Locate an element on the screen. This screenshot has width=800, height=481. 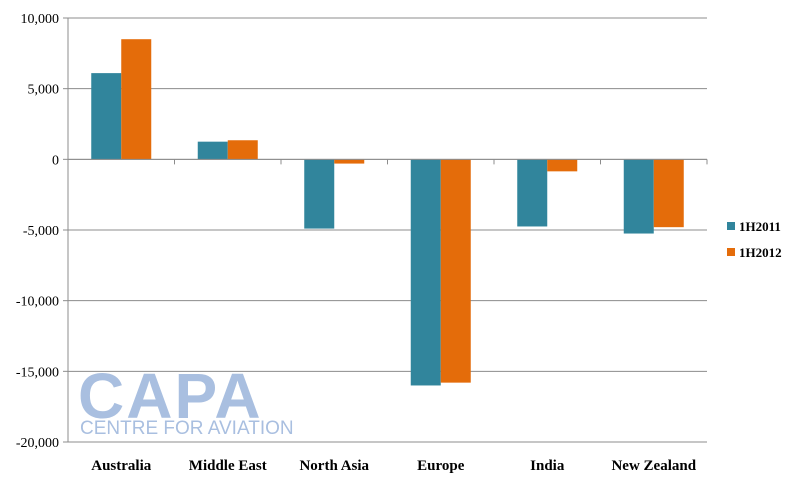
category-label: New Zealand is located at coordinates (653, 466).